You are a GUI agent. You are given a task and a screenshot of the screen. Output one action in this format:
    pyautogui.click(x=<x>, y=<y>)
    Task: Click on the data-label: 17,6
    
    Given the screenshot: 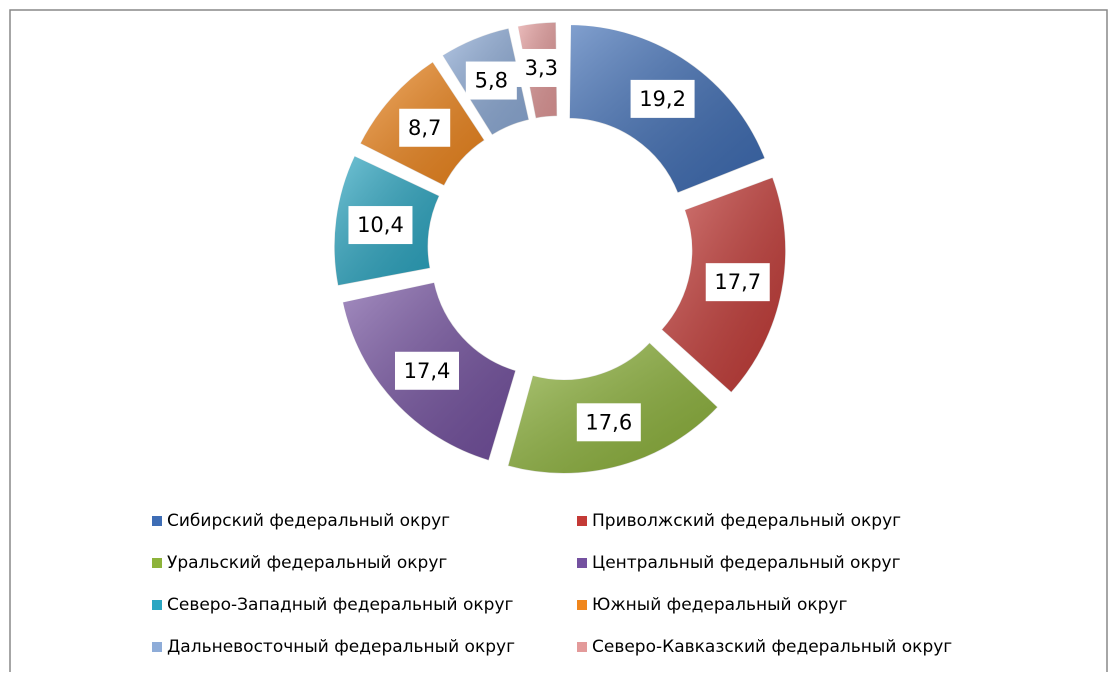 What is the action you would take?
    pyautogui.click(x=608, y=422)
    